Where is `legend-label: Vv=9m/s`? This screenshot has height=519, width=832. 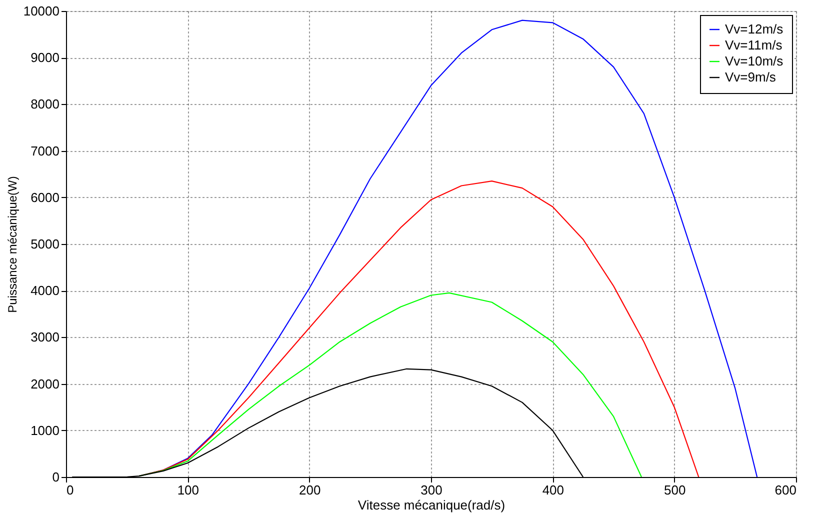 legend-label: Vv=9m/s is located at coordinates (750, 77).